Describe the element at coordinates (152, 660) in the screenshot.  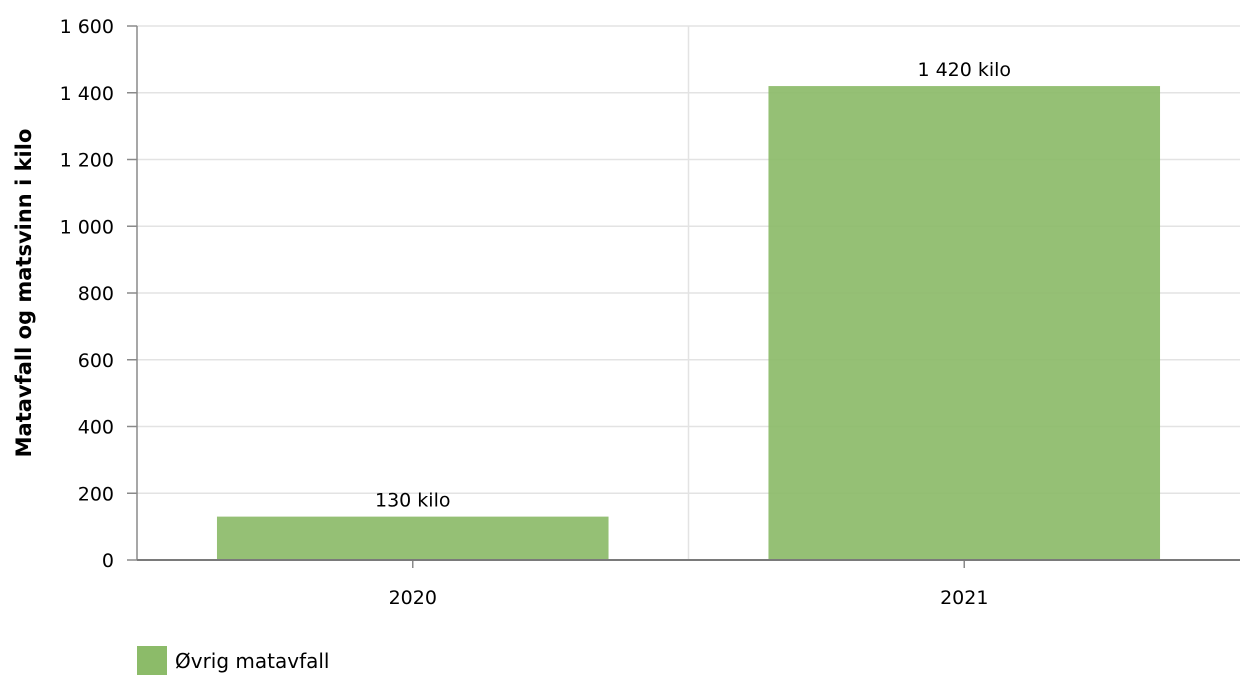
I see `legend-swatch` at that location.